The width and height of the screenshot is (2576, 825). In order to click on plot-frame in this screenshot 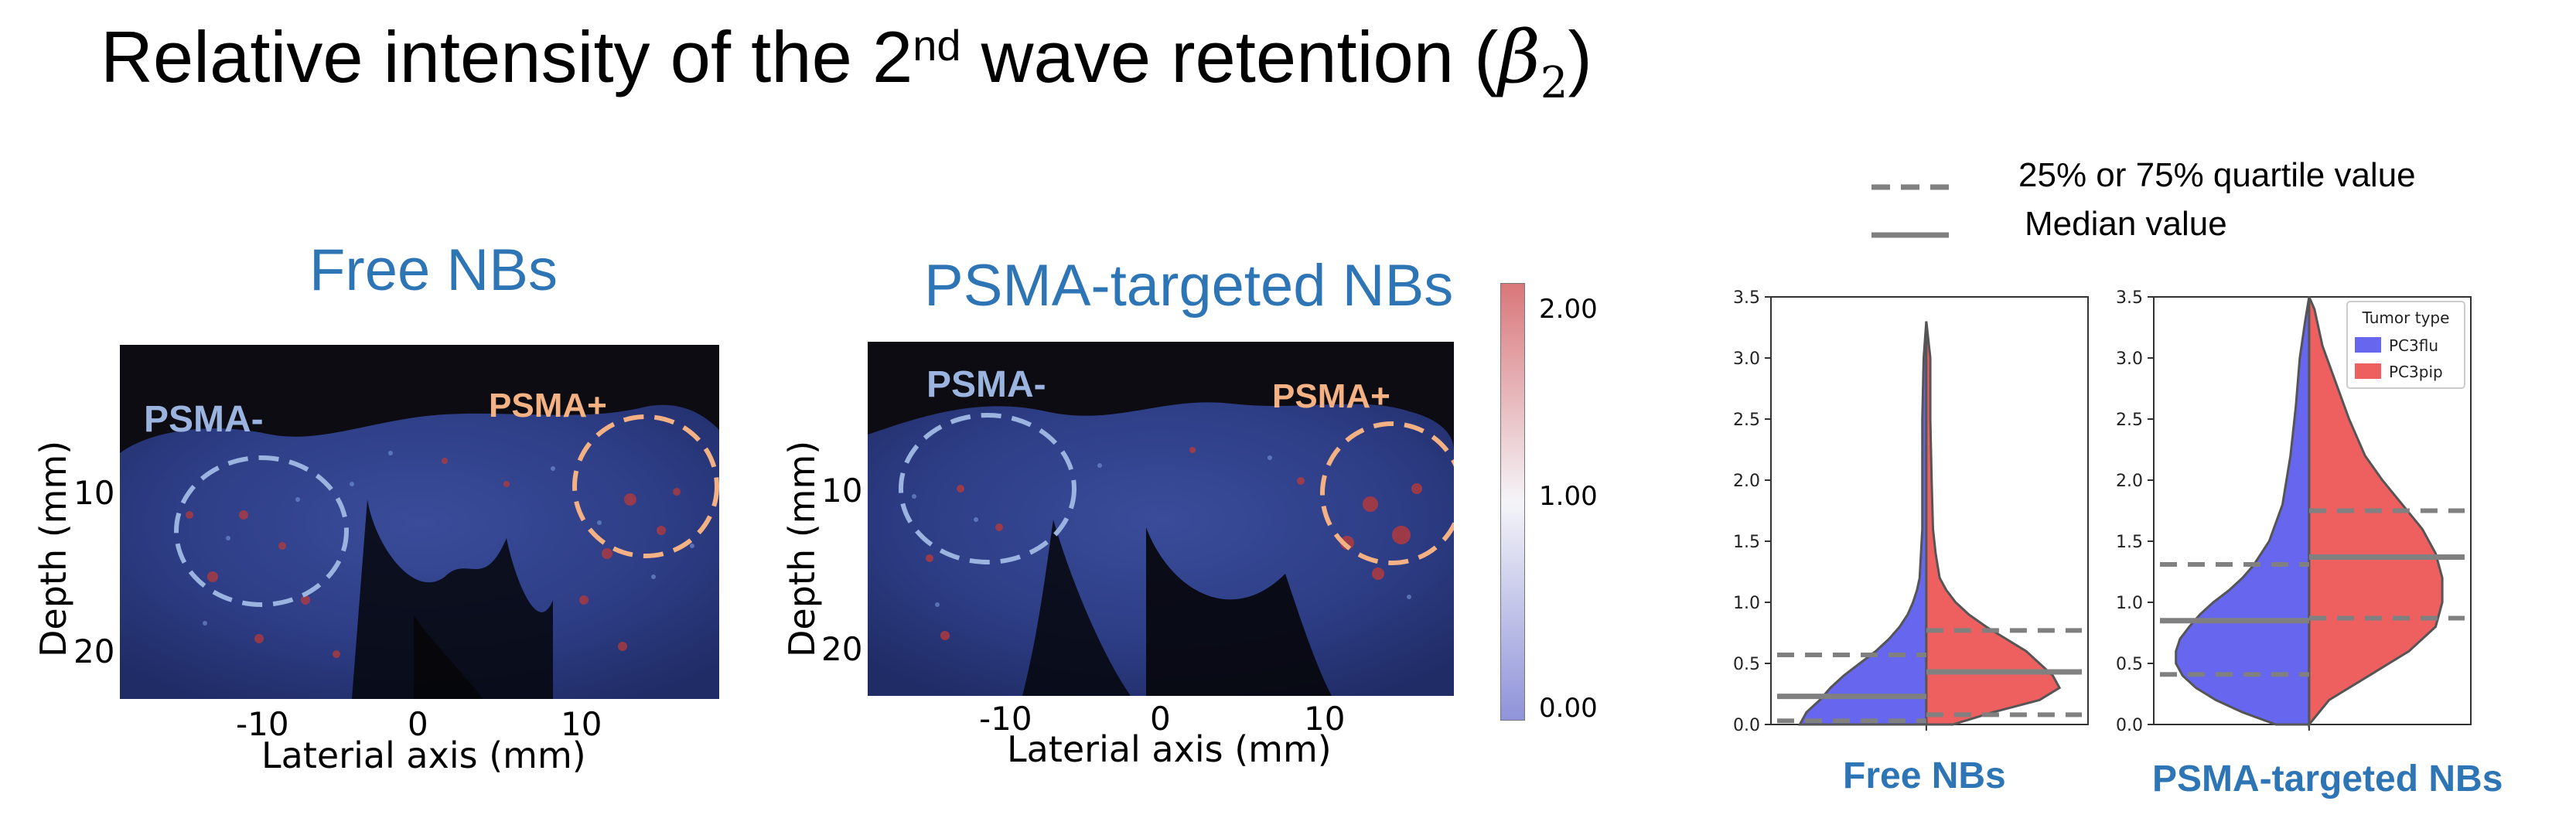, I will do `click(2313, 510)`.